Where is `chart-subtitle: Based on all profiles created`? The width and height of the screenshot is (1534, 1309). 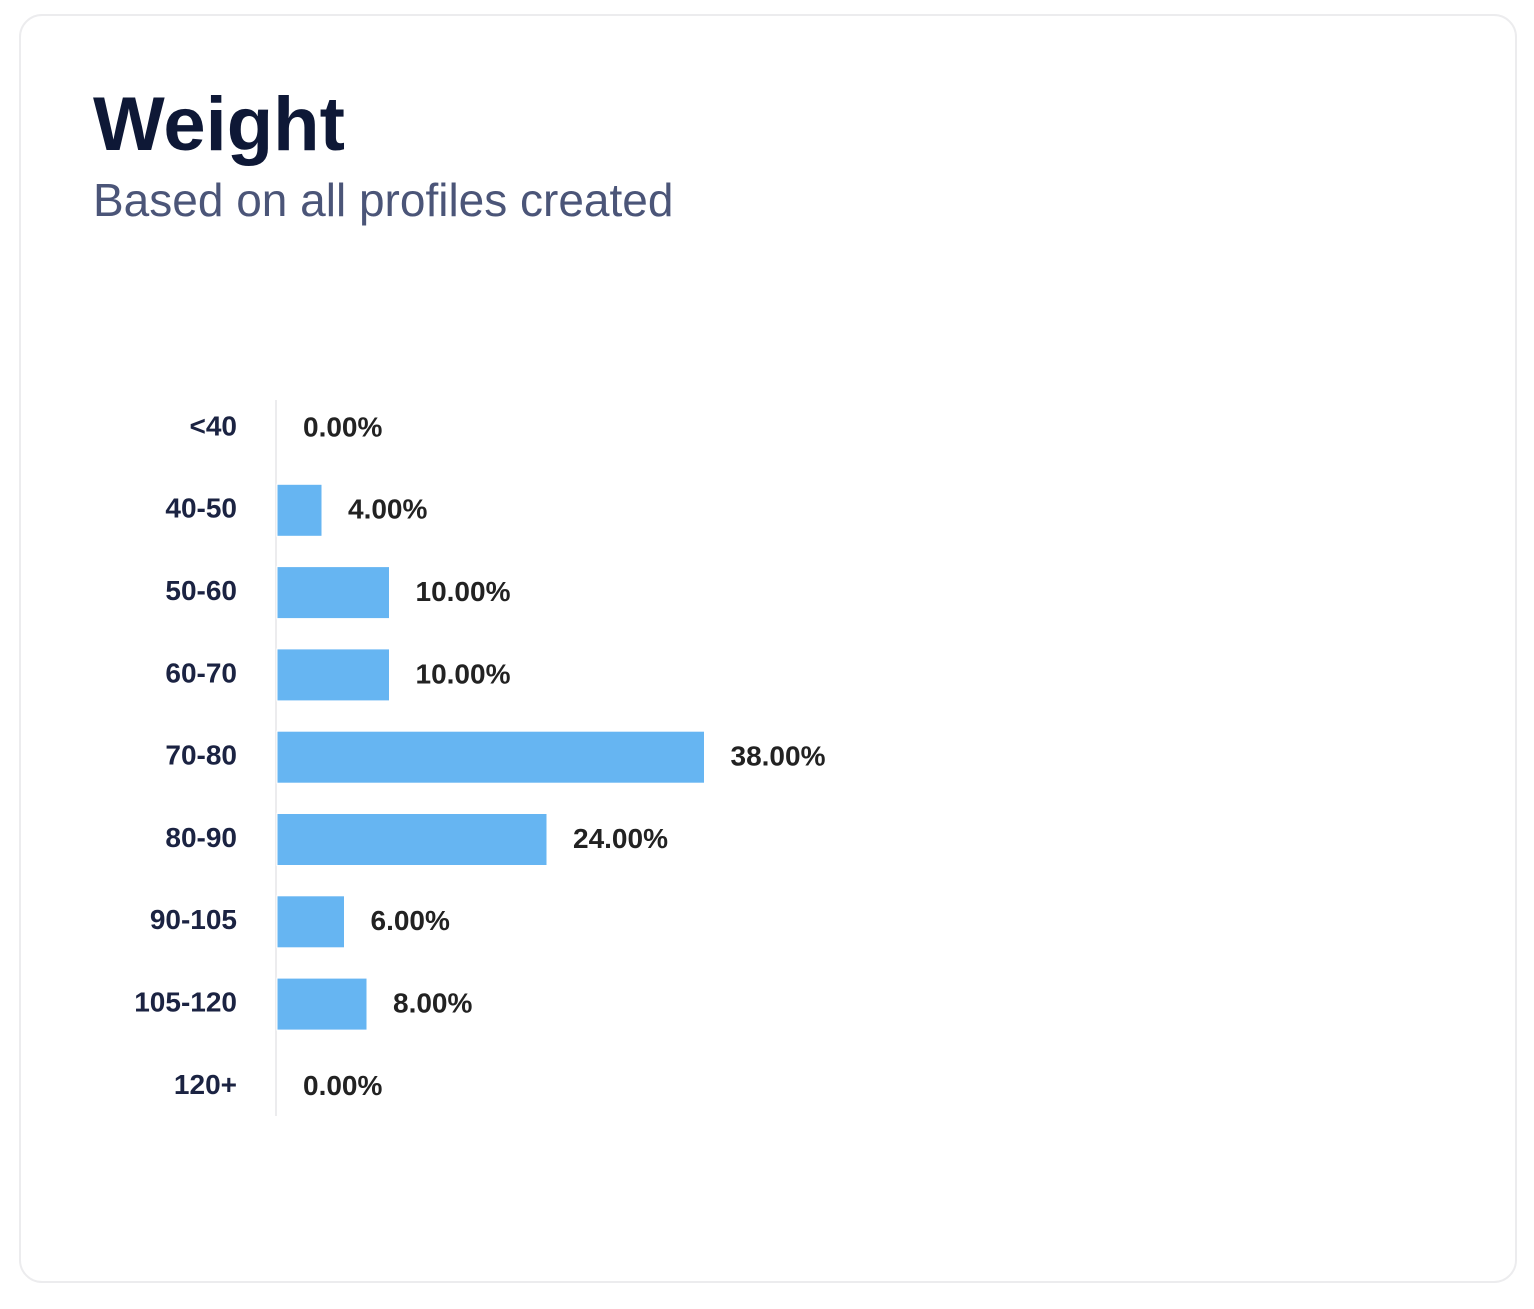
chart-subtitle: Based on all profiles created is located at coordinates (383, 200).